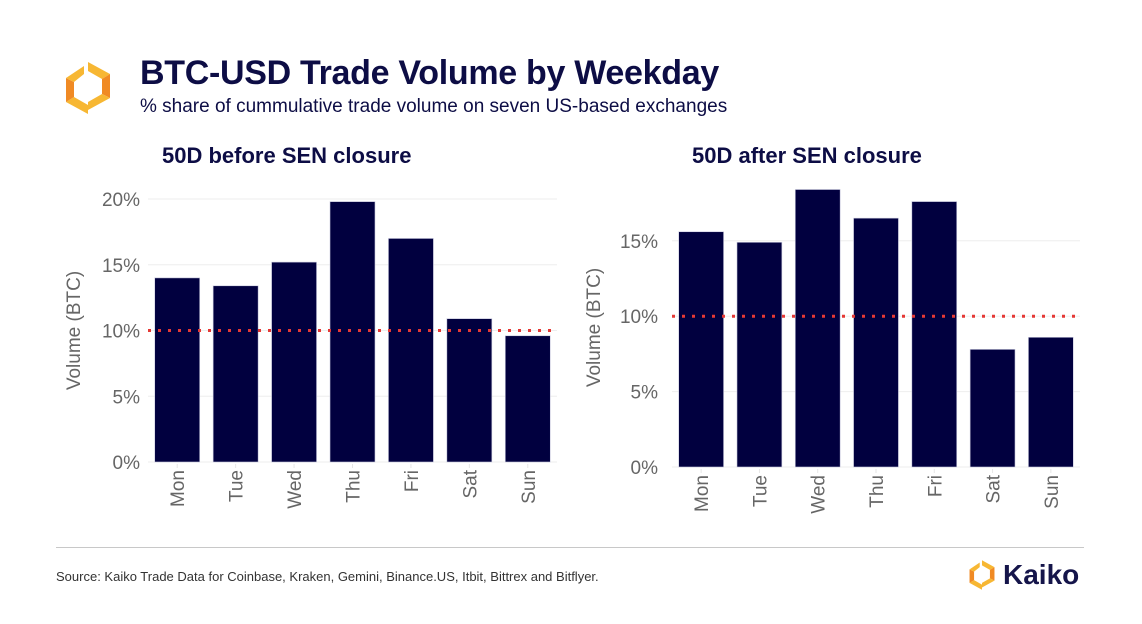  I want to click on chart-title: BTC-USD Trade Volume by Weekday, so click(429, 73).